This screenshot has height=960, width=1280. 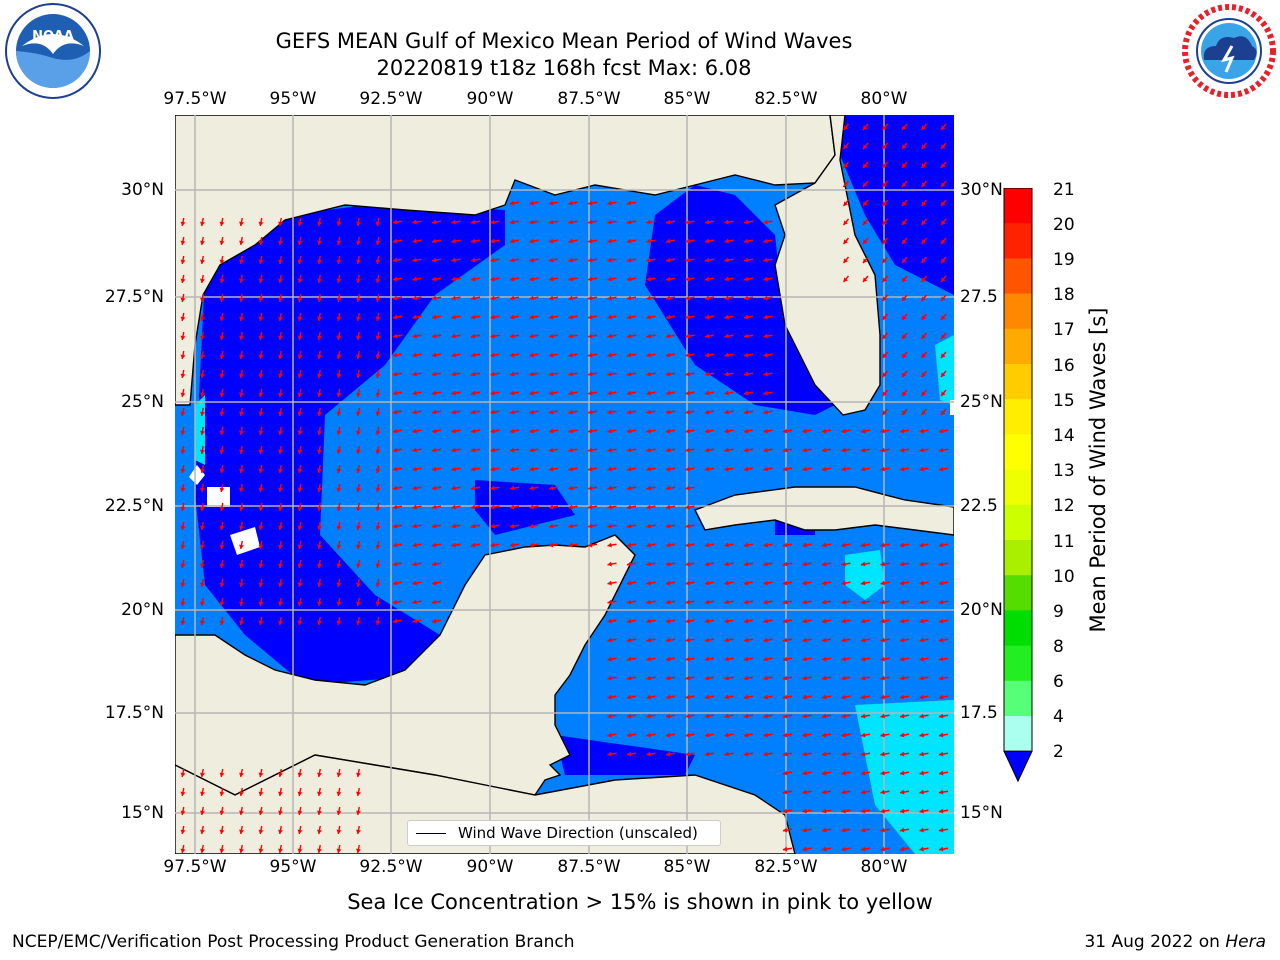 I want to click on colorbar-tick: 14, so click(x=1064, y=436).